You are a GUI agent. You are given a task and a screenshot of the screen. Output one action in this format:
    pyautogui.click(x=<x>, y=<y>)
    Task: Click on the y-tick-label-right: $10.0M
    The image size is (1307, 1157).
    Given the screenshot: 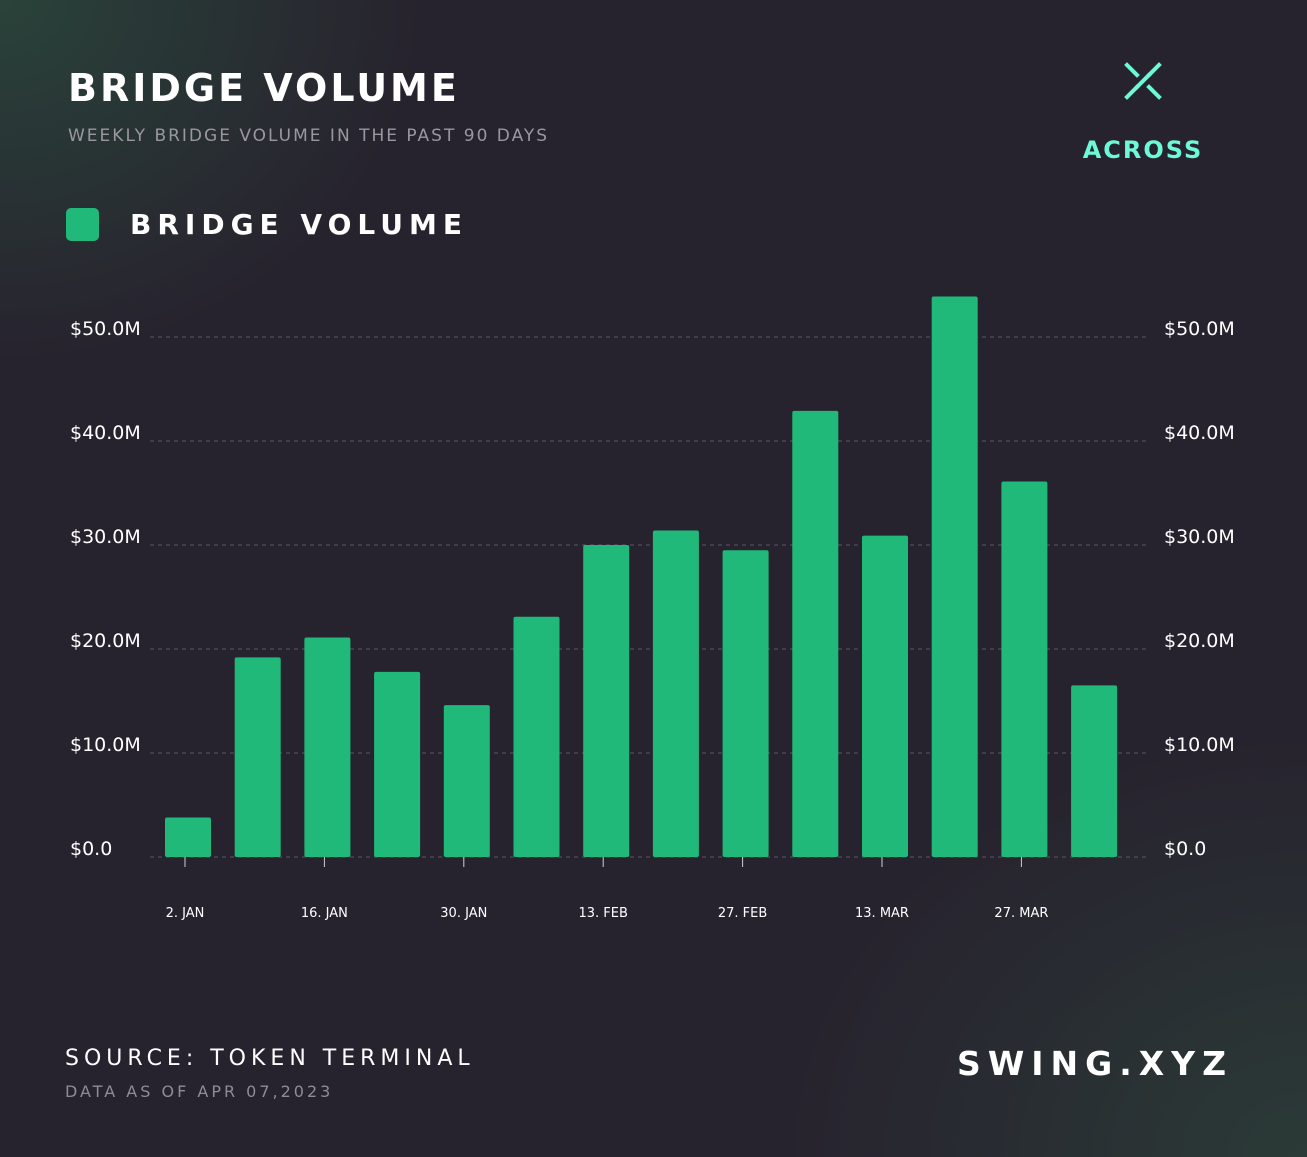 What is the action you would take?
    pyautogui.click(x=1199, y=745)
    